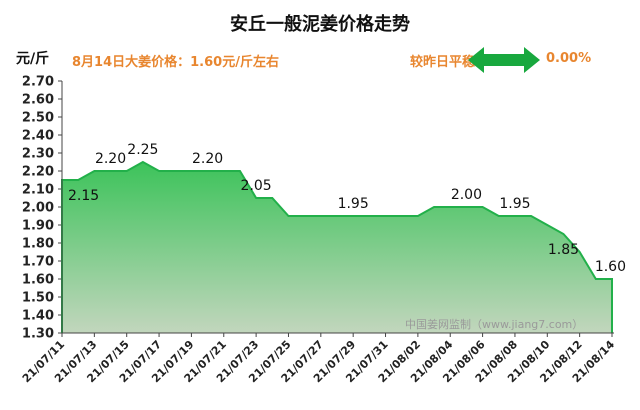 The height and width of the screenshot is (410, 640). What do you see at coordinates (494, 324) in the screenshot?
I see `watermark: 中国姜网监制（www.jiang7.com）` at bounding box center [494, 324].